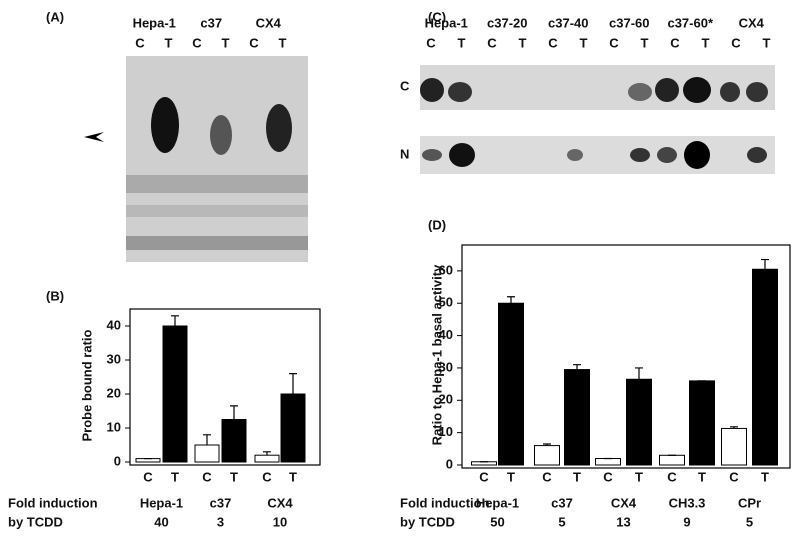 The image size is (800, 540). What do you see at coordinates (686, 521) in the screenshot?
I see `fold-value: 9` at bounding box center [686, 521].